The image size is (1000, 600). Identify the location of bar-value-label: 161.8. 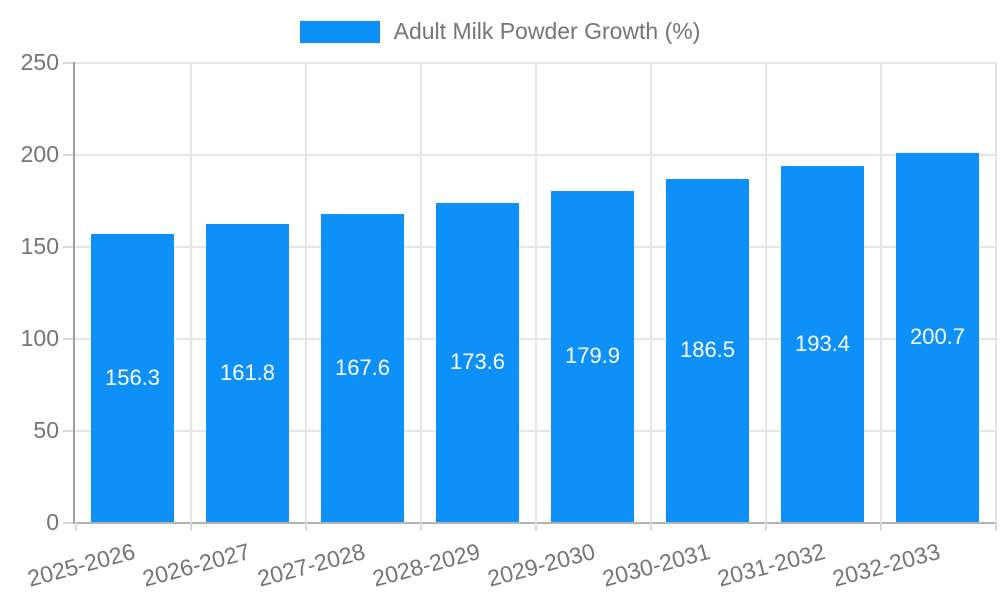
(247, 373).